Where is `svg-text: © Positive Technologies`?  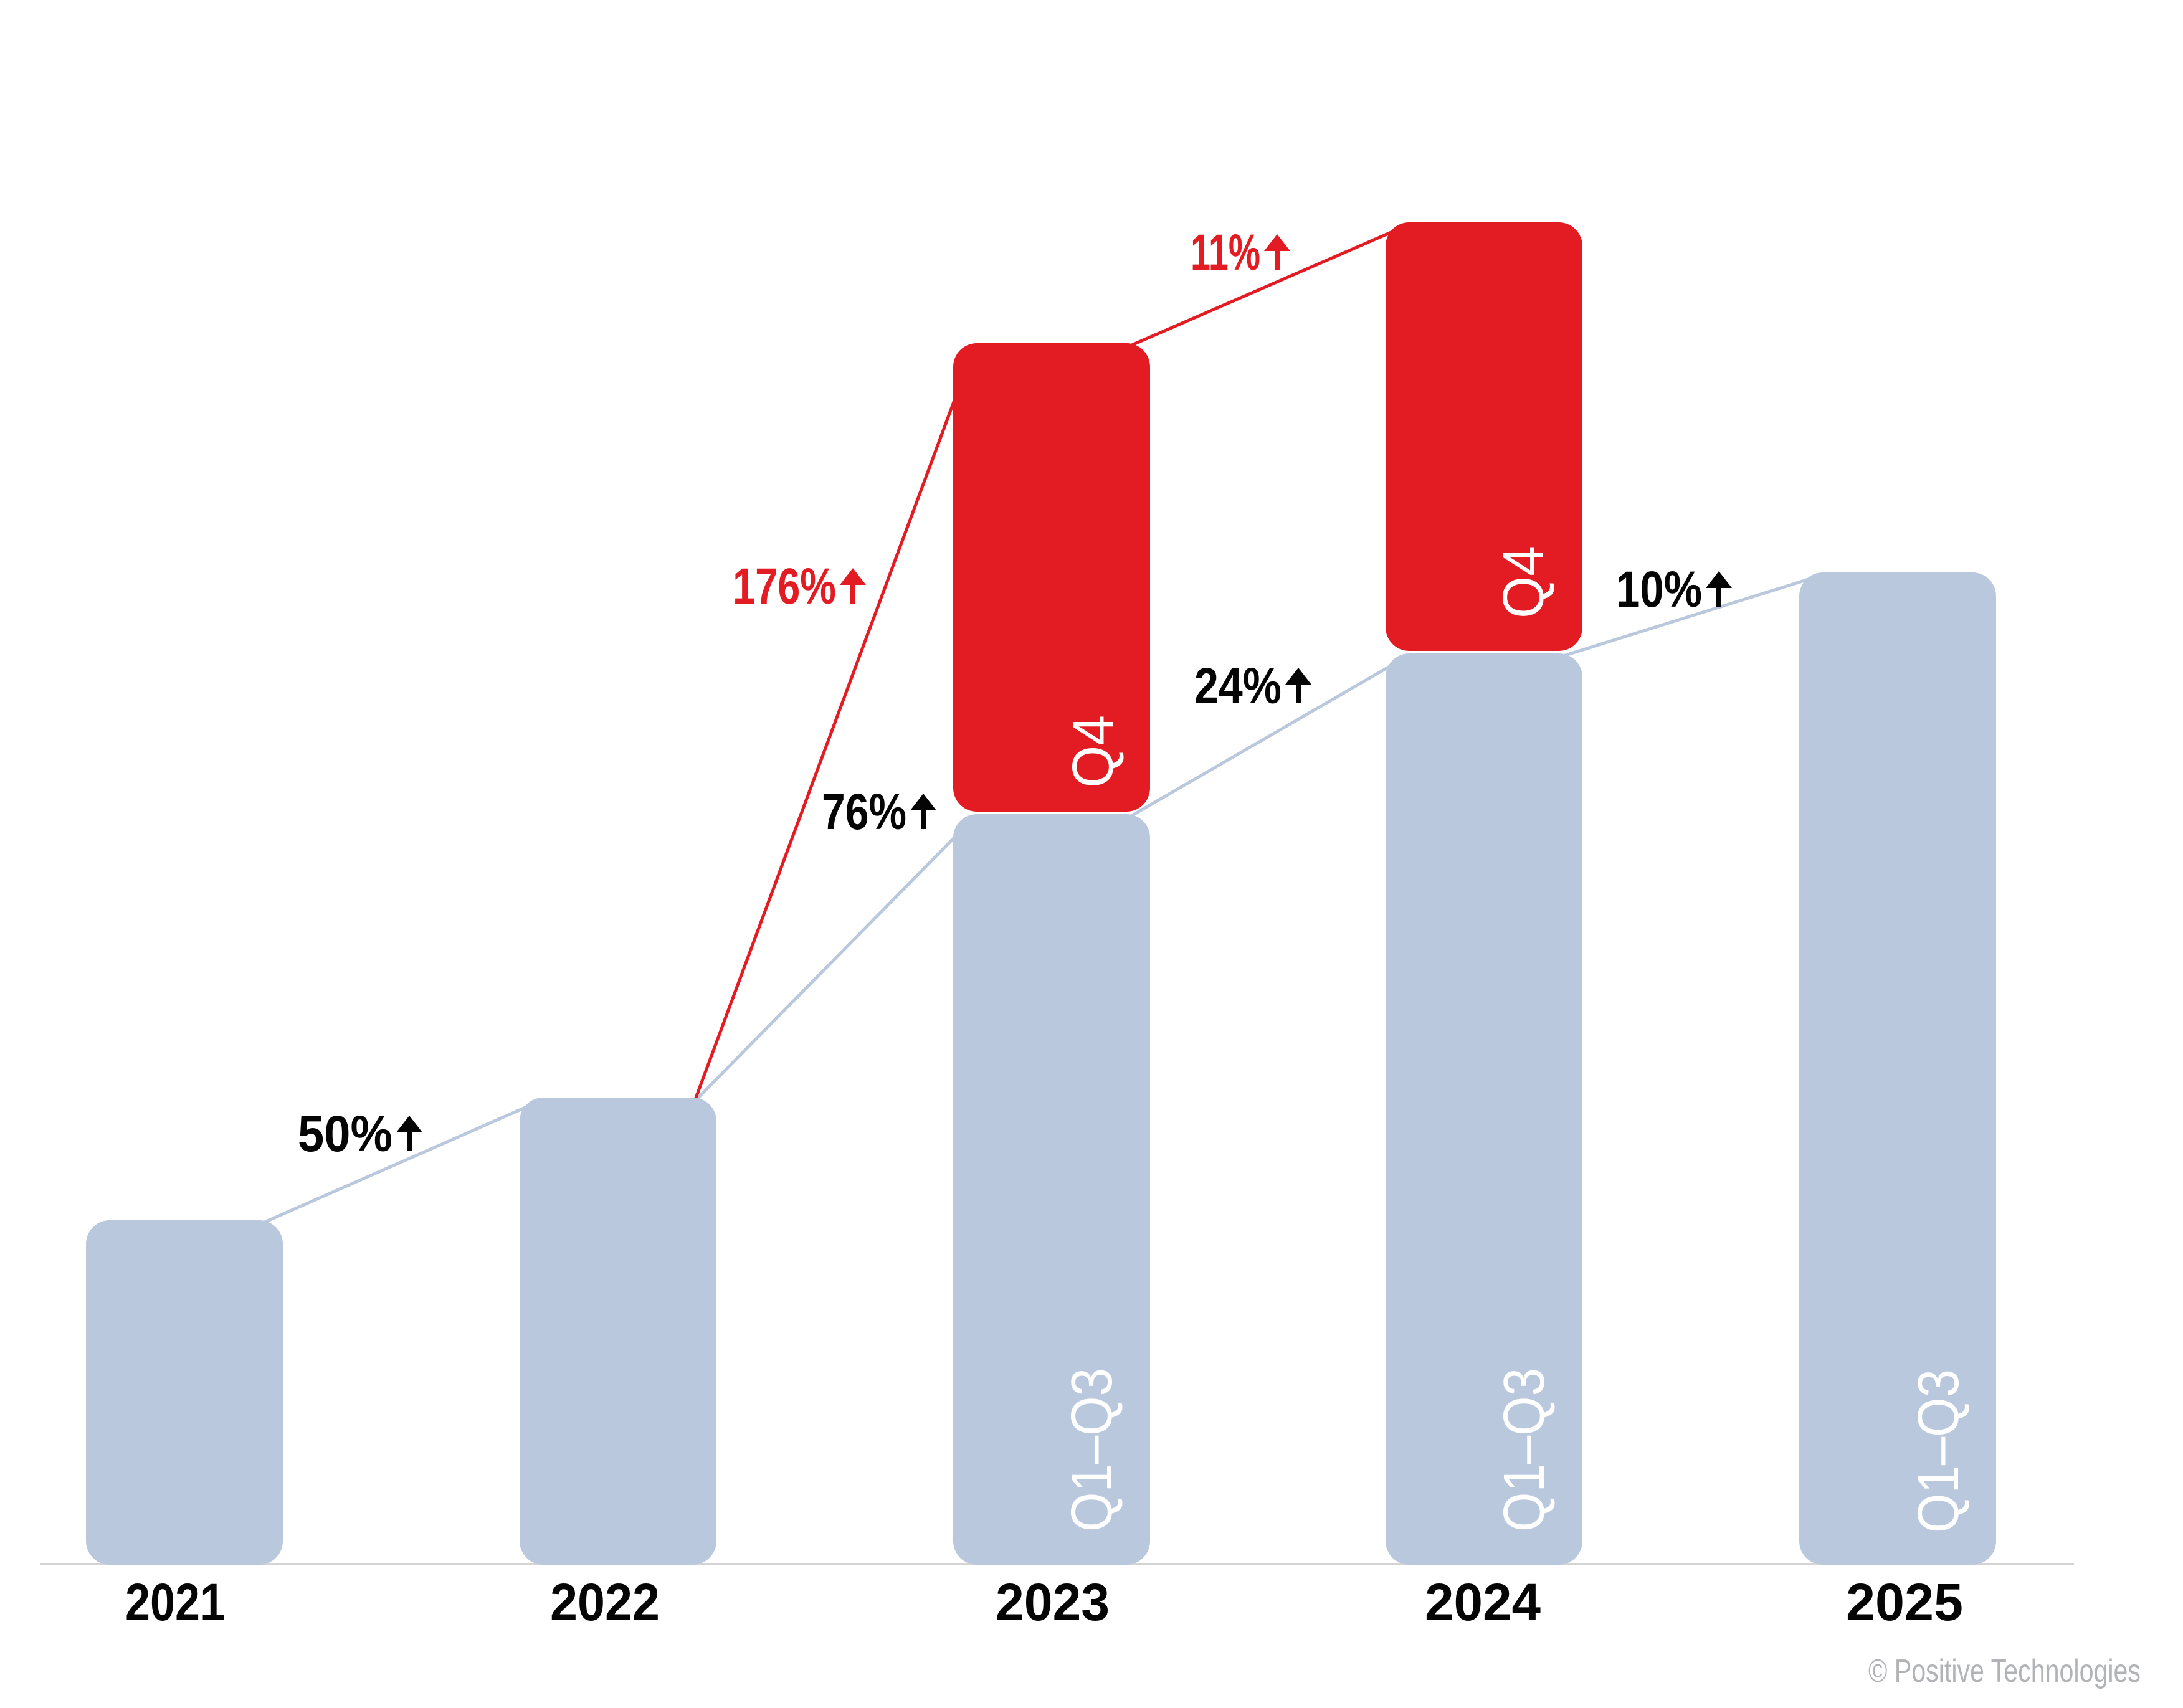
svg-text: © Positive Technologies is located at coordinates (2004, 1671).